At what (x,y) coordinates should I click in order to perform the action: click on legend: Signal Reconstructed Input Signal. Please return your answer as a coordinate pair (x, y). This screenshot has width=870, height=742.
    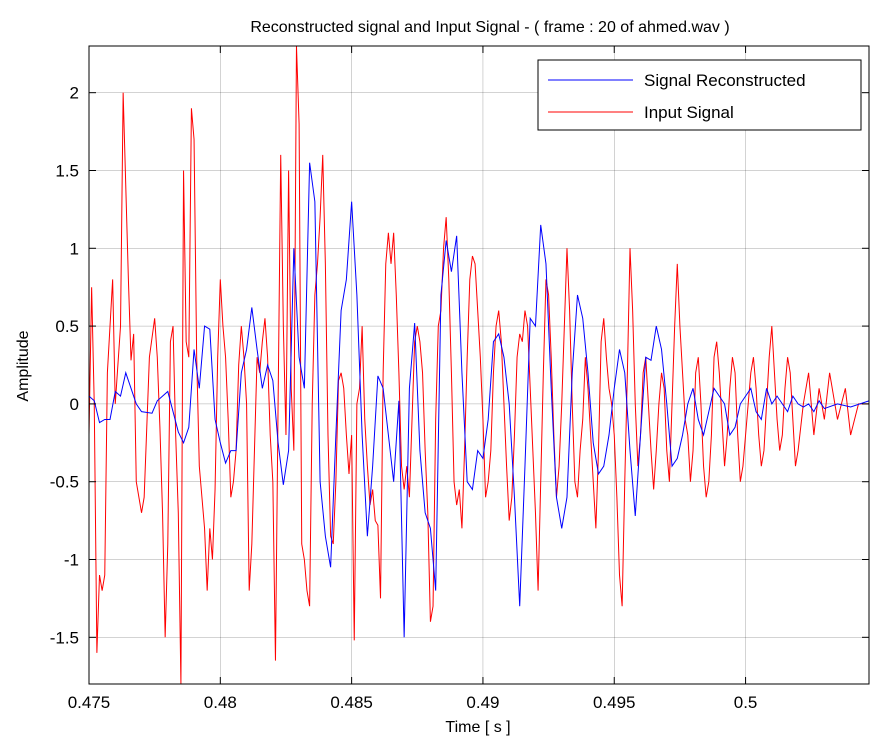
    Looking at the image, I should click on (699, 95).